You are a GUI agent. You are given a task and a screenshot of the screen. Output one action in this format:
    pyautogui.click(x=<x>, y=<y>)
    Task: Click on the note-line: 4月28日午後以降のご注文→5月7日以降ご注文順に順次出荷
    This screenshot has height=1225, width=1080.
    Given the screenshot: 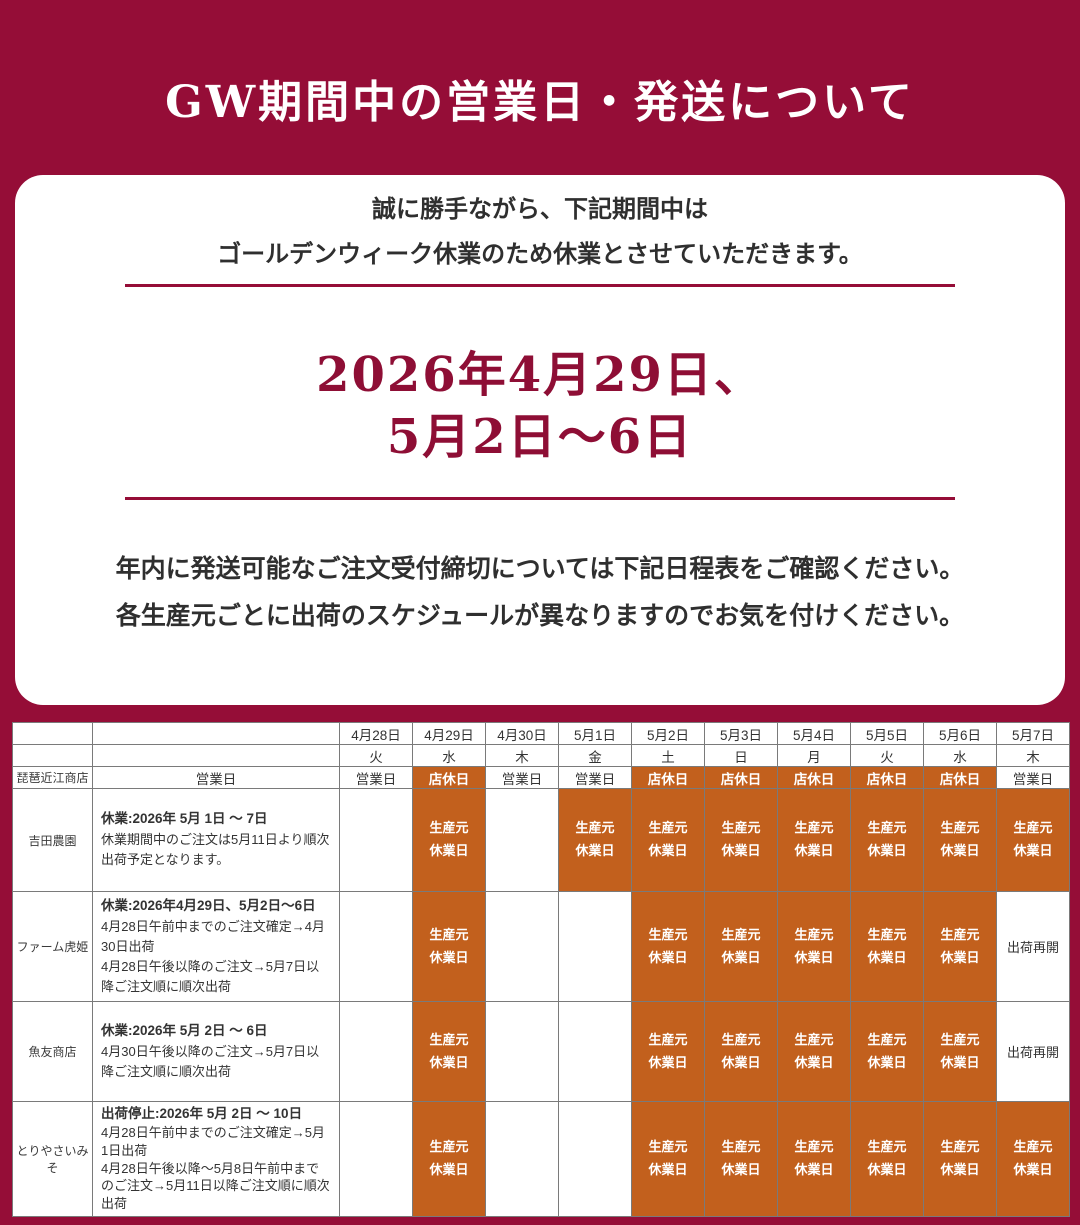 What is the action you would take?
    pyautogui.click(x=210, y=976)
    